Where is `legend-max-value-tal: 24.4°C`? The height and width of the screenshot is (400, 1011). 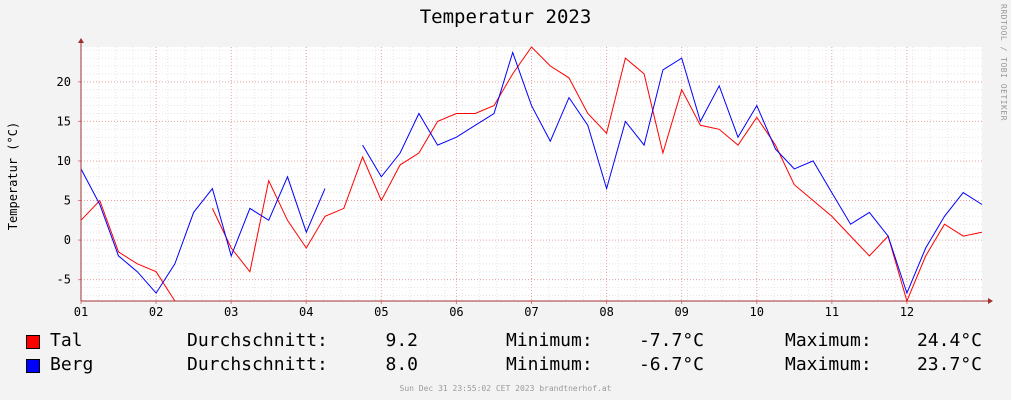 legend-max-value-tal: 24.4°C is located at coordinates (949, 340).